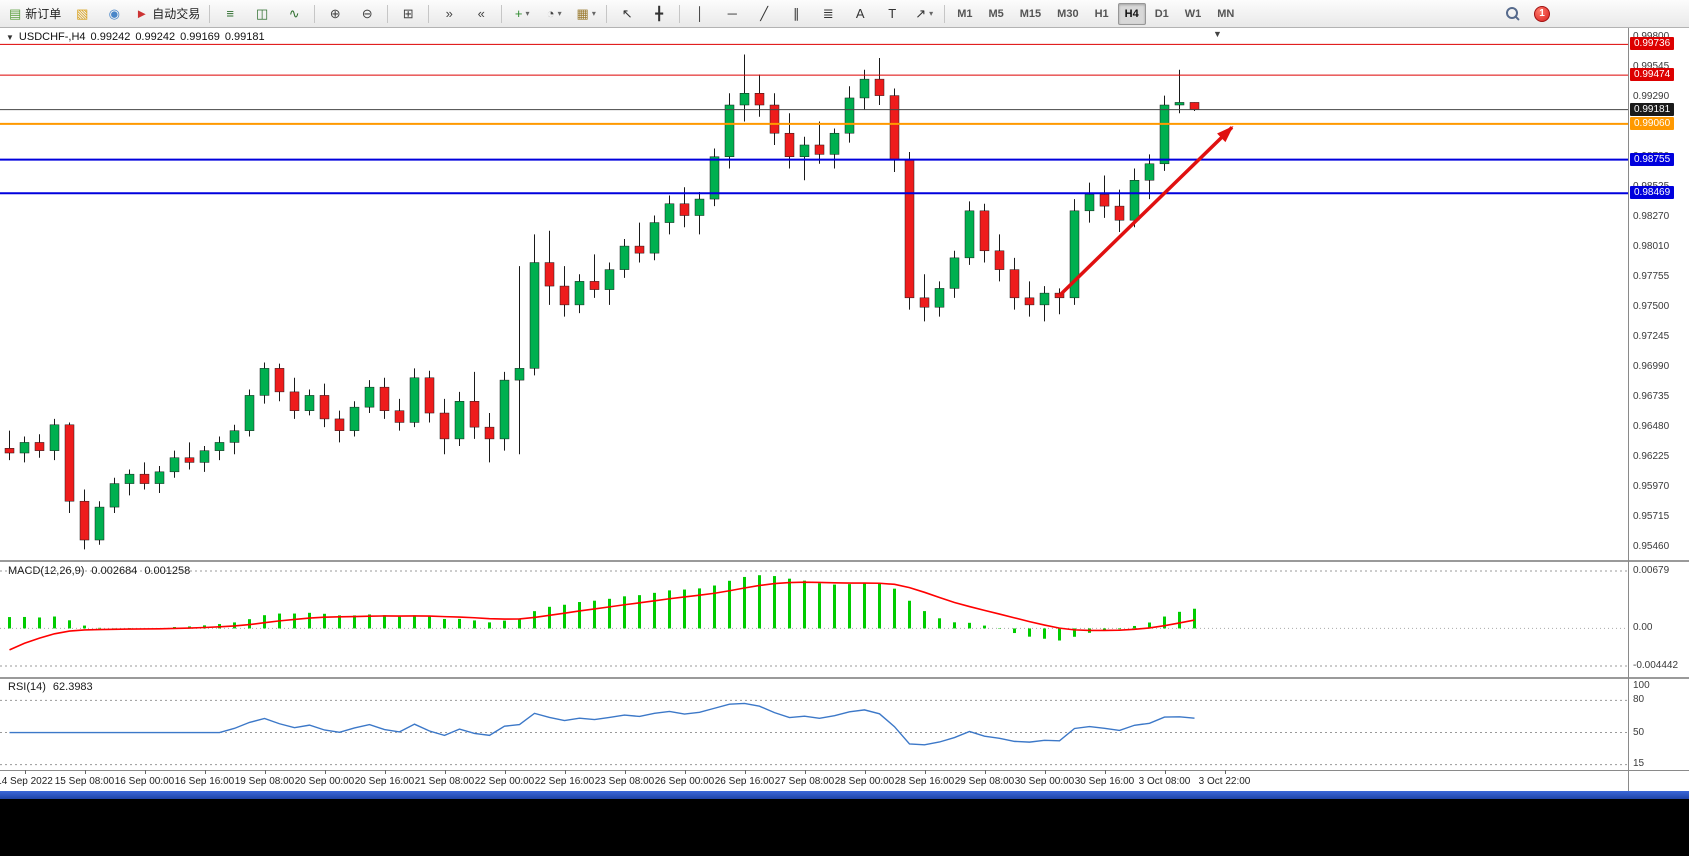 The image size is (1689, 856). I want to click on chart-symbol-label: USDCHF-,H4, so click(52, 37).